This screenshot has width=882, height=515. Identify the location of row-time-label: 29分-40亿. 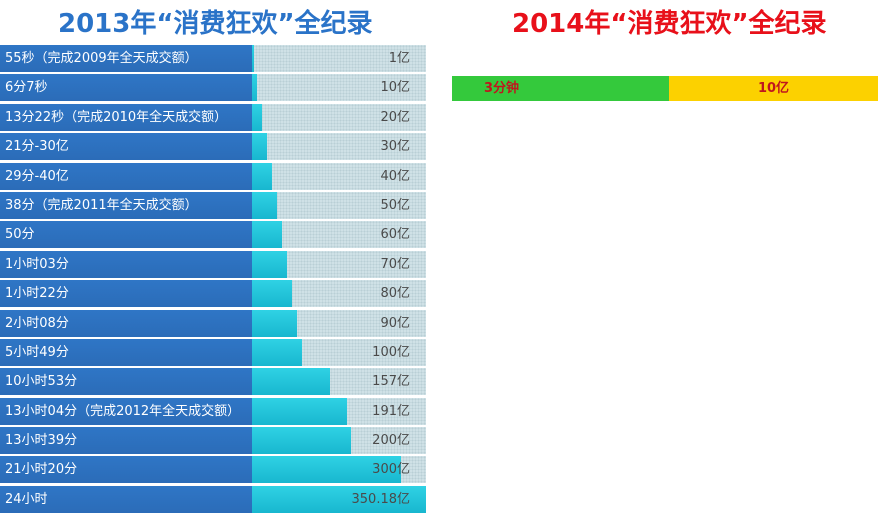
(126, 176).